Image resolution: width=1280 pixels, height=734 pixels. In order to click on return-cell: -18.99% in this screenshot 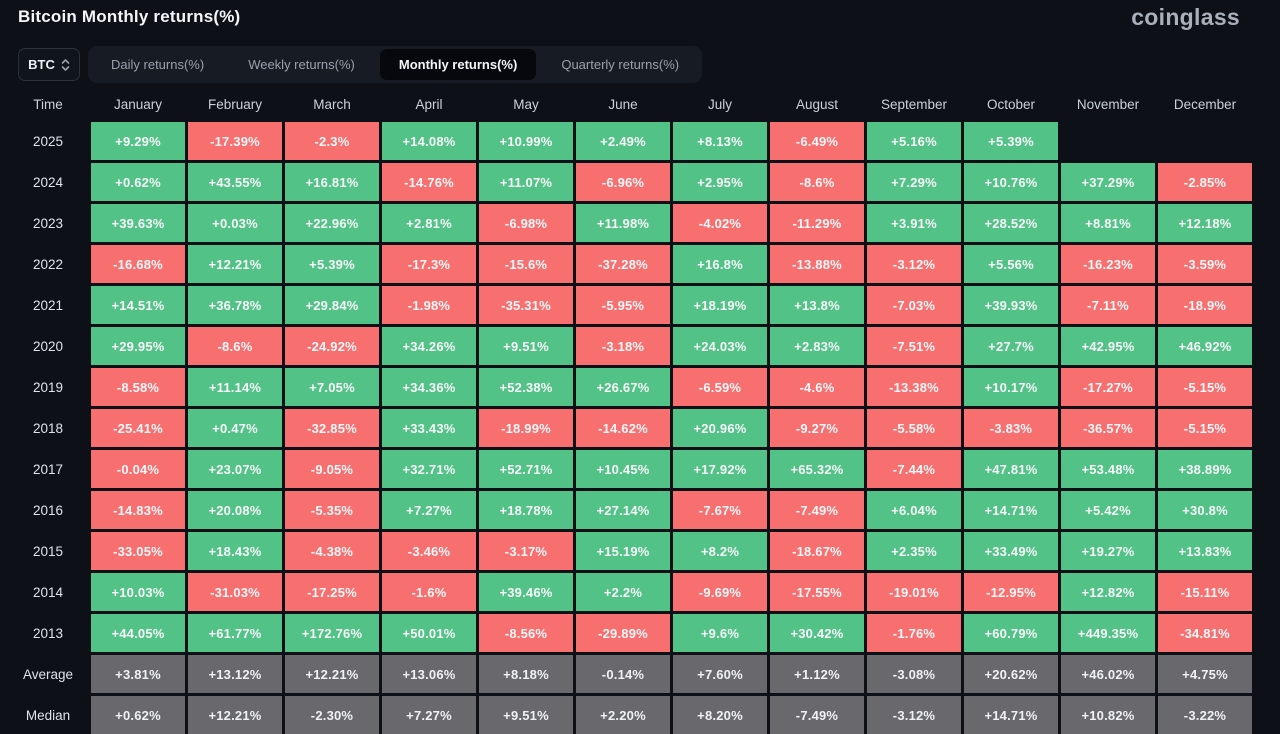, I will do `click(526, 428)`.